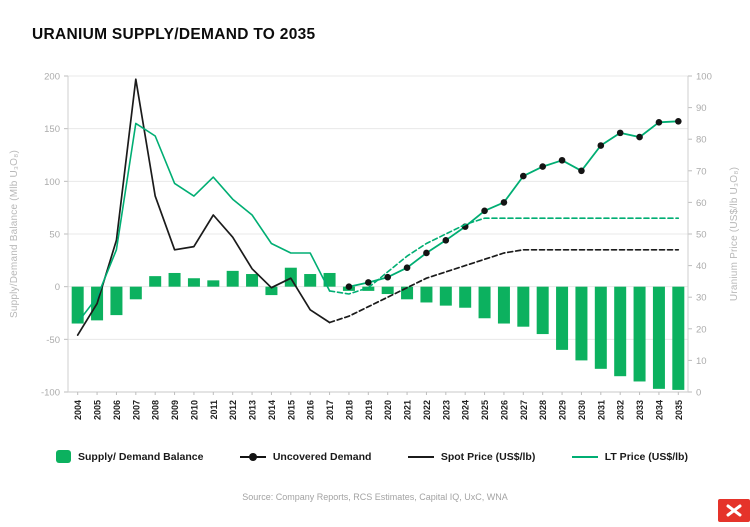  Describe the element at coordinates (446, 410) in the screenshot. I see `x-axis-year-label: 2023` at that location.